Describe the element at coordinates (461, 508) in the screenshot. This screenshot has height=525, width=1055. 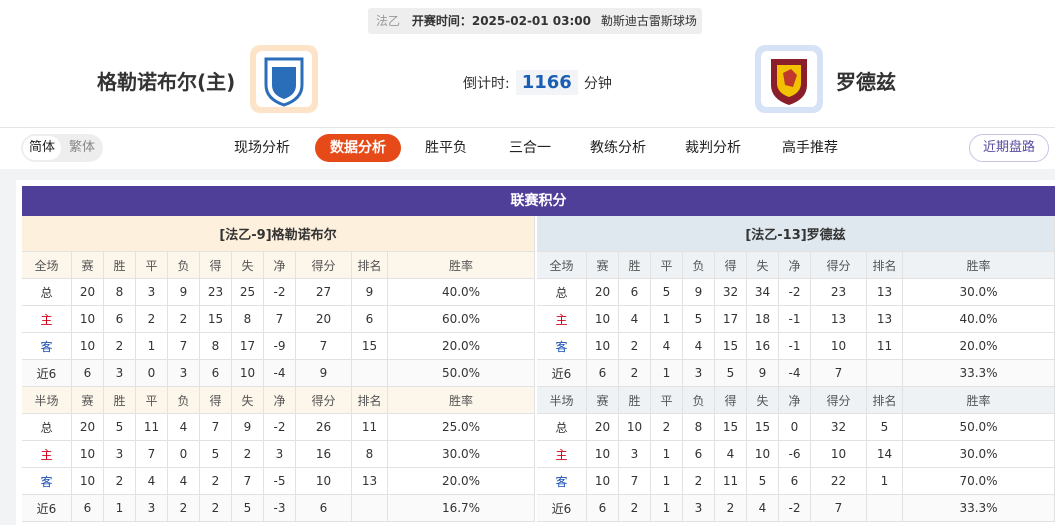
I see `cell: 16.7%` at that location.